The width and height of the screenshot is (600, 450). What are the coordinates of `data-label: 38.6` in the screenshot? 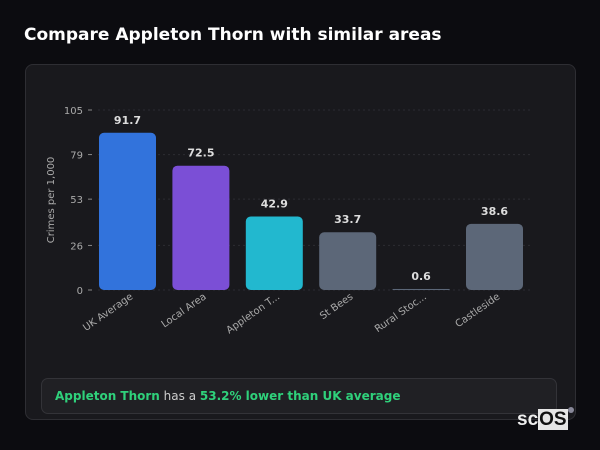 It's located at (494, 211).